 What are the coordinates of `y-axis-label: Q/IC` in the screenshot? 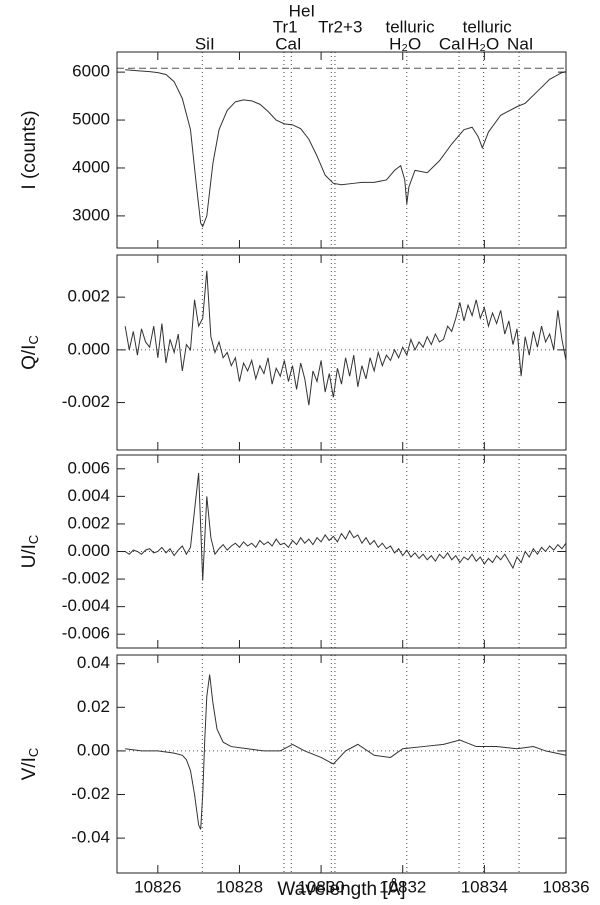 It's located at (30, 352).